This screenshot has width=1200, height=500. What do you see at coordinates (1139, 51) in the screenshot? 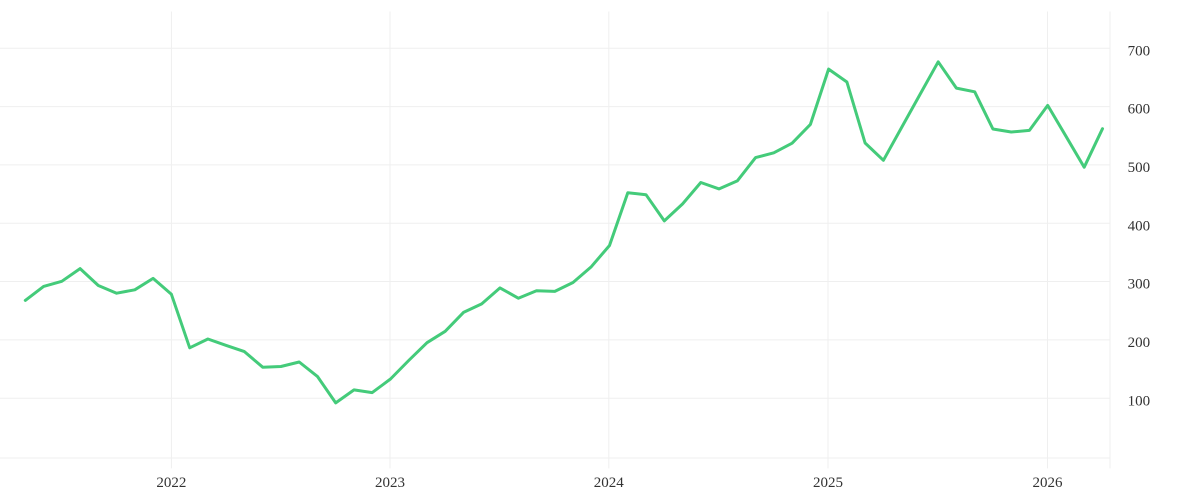
I see `svg-text: 700` at bounding box center [1139, 51].